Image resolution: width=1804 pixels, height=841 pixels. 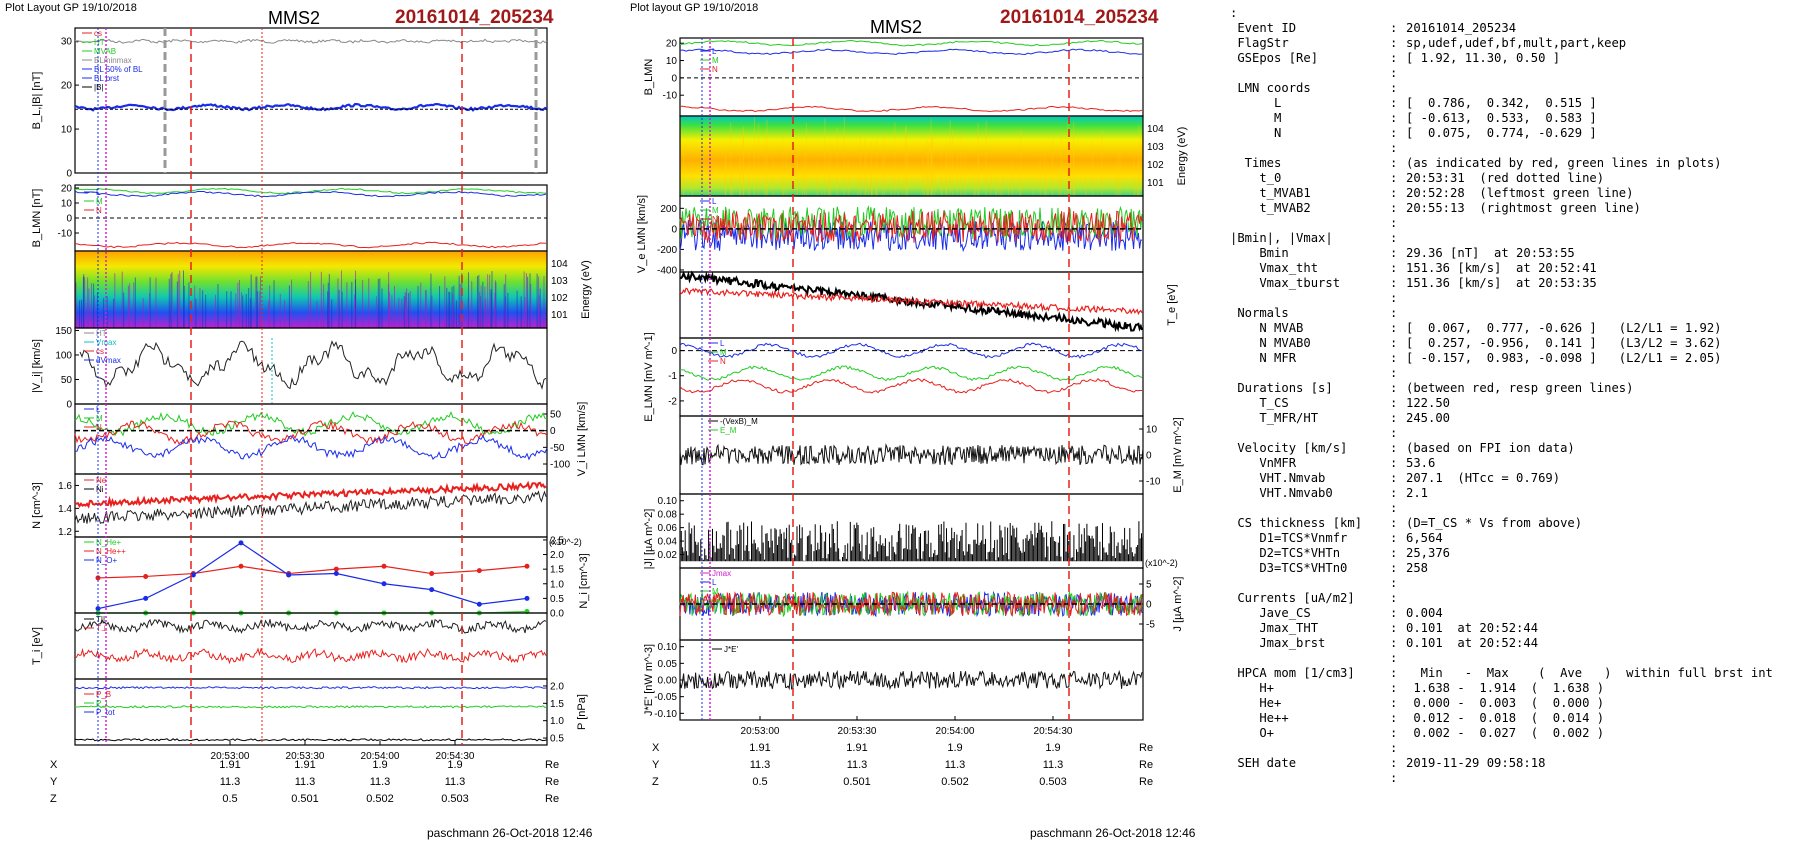 What do you see at coordinates (1274, 628) in the screenshot?
I see `summary-key: Jmax_THT` at bounding box center [1274, 628].